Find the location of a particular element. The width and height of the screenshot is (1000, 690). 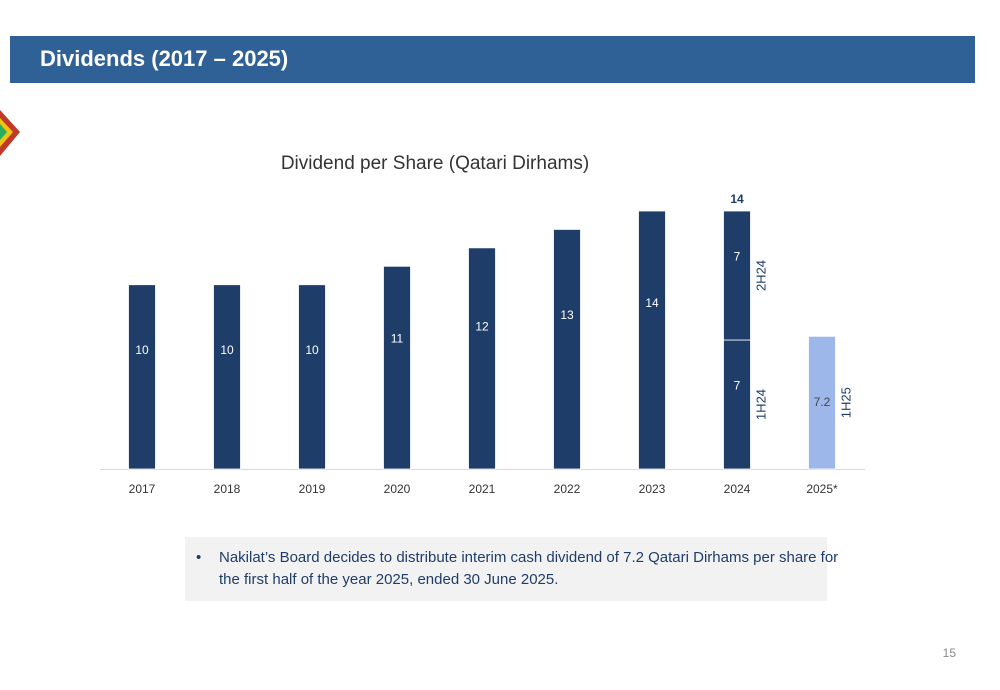

x-tick-label: 2022 is located at coordinates (567, 489).